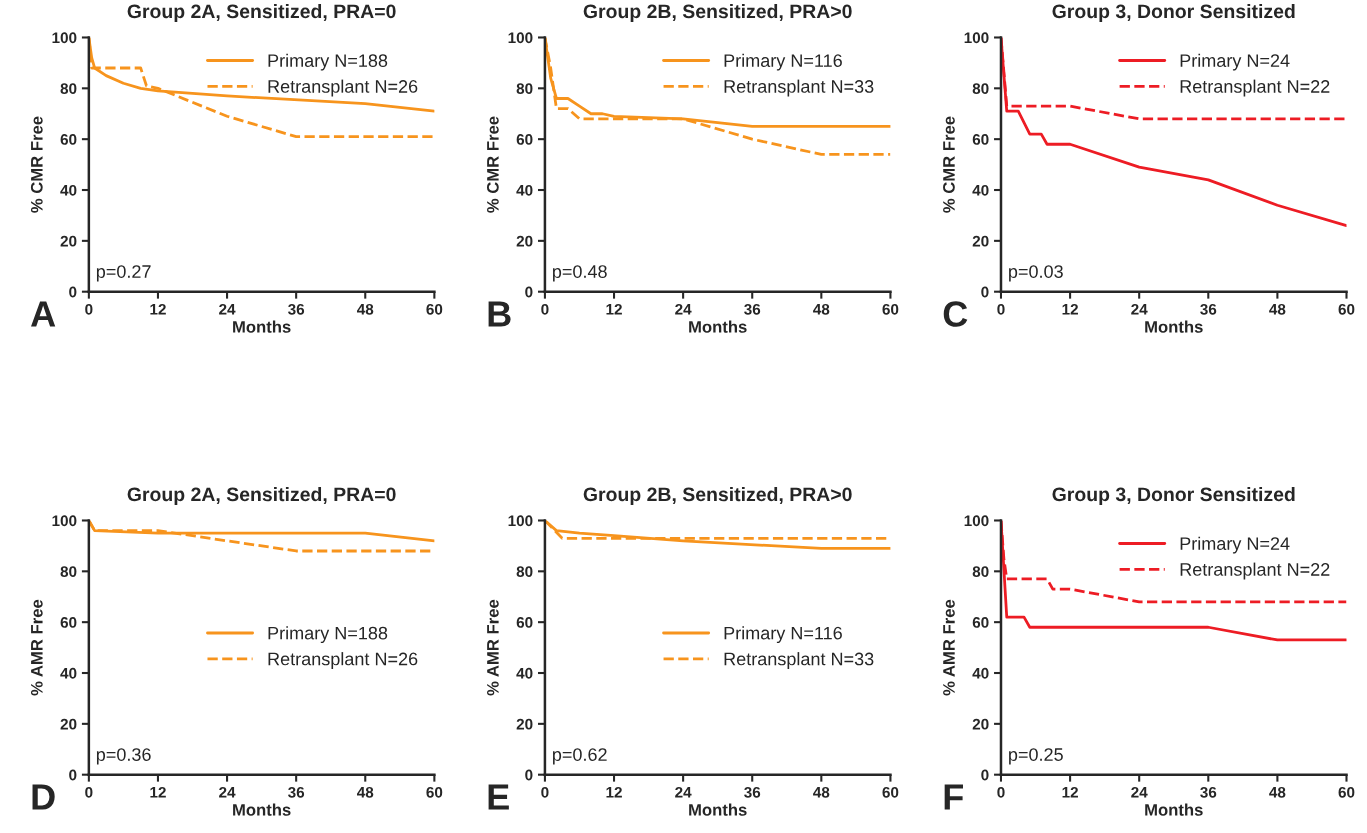 This screenshot has height=833, width=1367. What do you see at coordinates (953, 797) in the screenshot?
I see `text: F` at bounding box center [953, 797].